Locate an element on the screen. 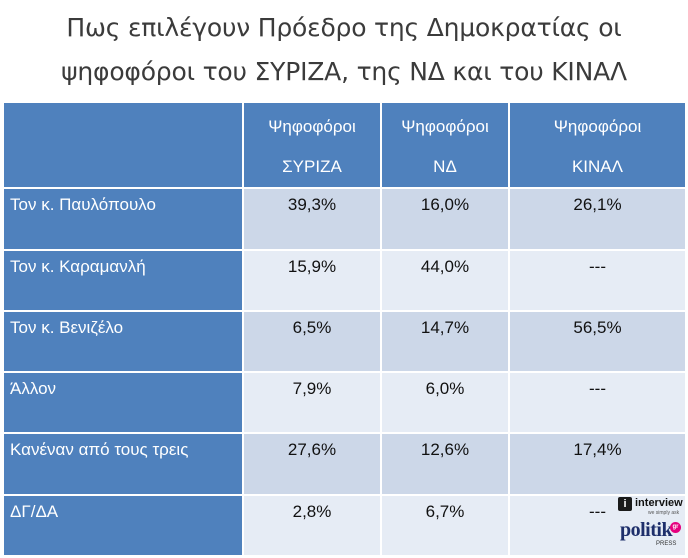 The height and width of the screenshot is (558, 688). table-row: Τον κ. Παυλόπουλο 39,3% 16,0% 26,1% is located at coordinates (344, 219).